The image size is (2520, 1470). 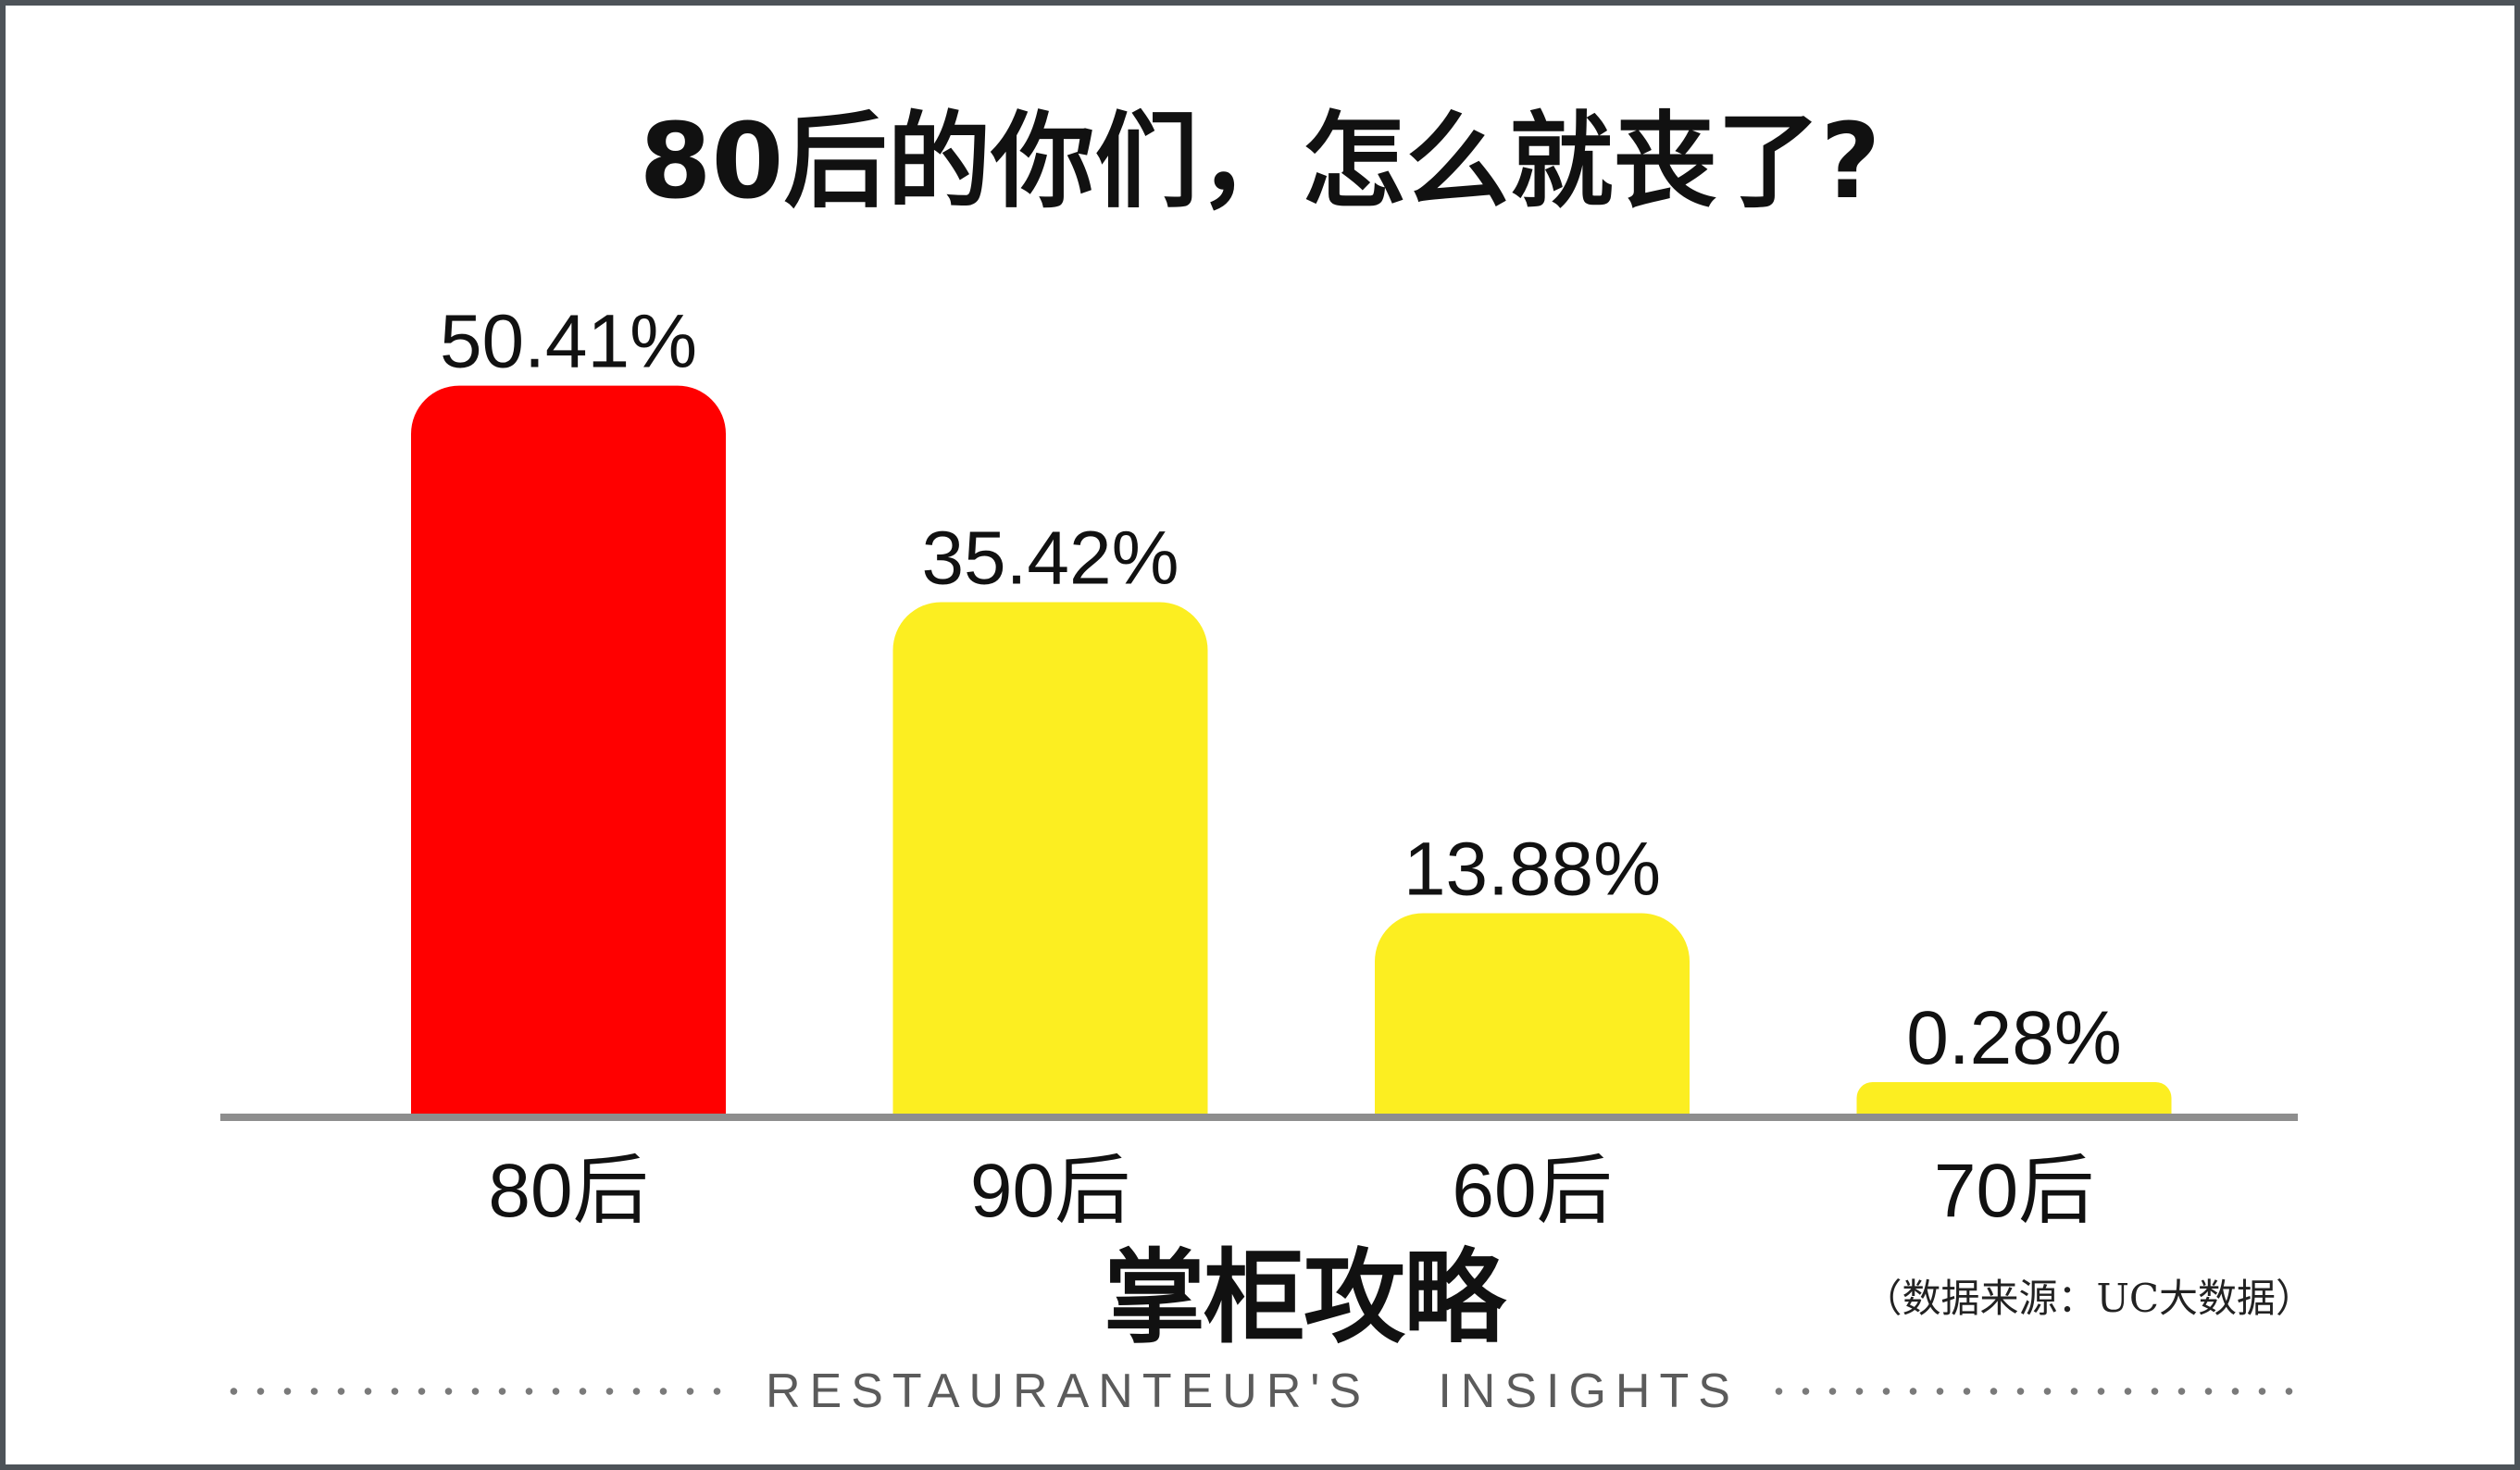 I want to click on brand-tagline: RESTAURANTEUR'S INSIGHTS, so click(x=1253, y=1391).